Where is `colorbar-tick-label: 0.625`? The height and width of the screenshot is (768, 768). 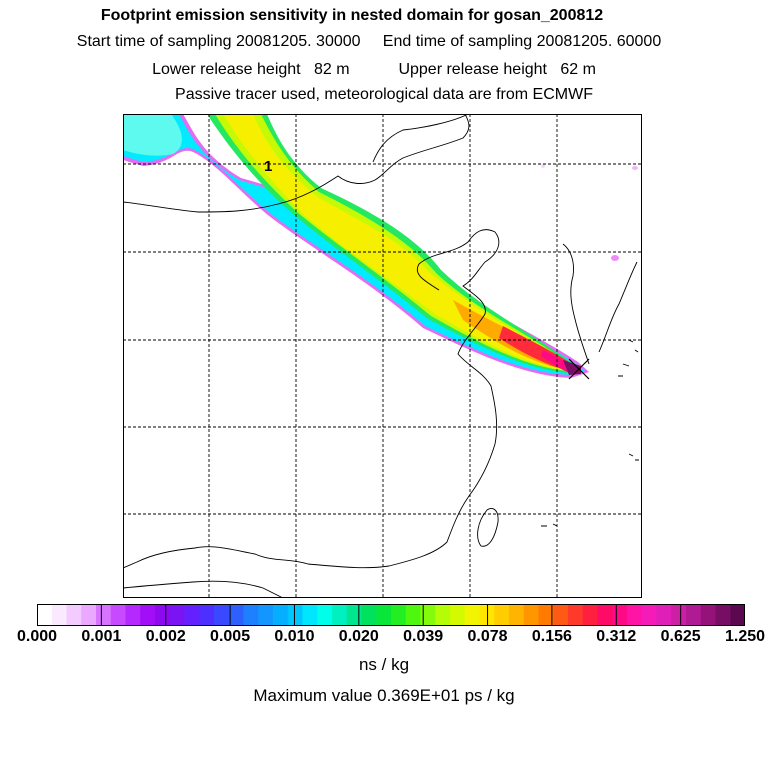
colorbar-tick-label: 0.625 is located at coordinates (680, 636).